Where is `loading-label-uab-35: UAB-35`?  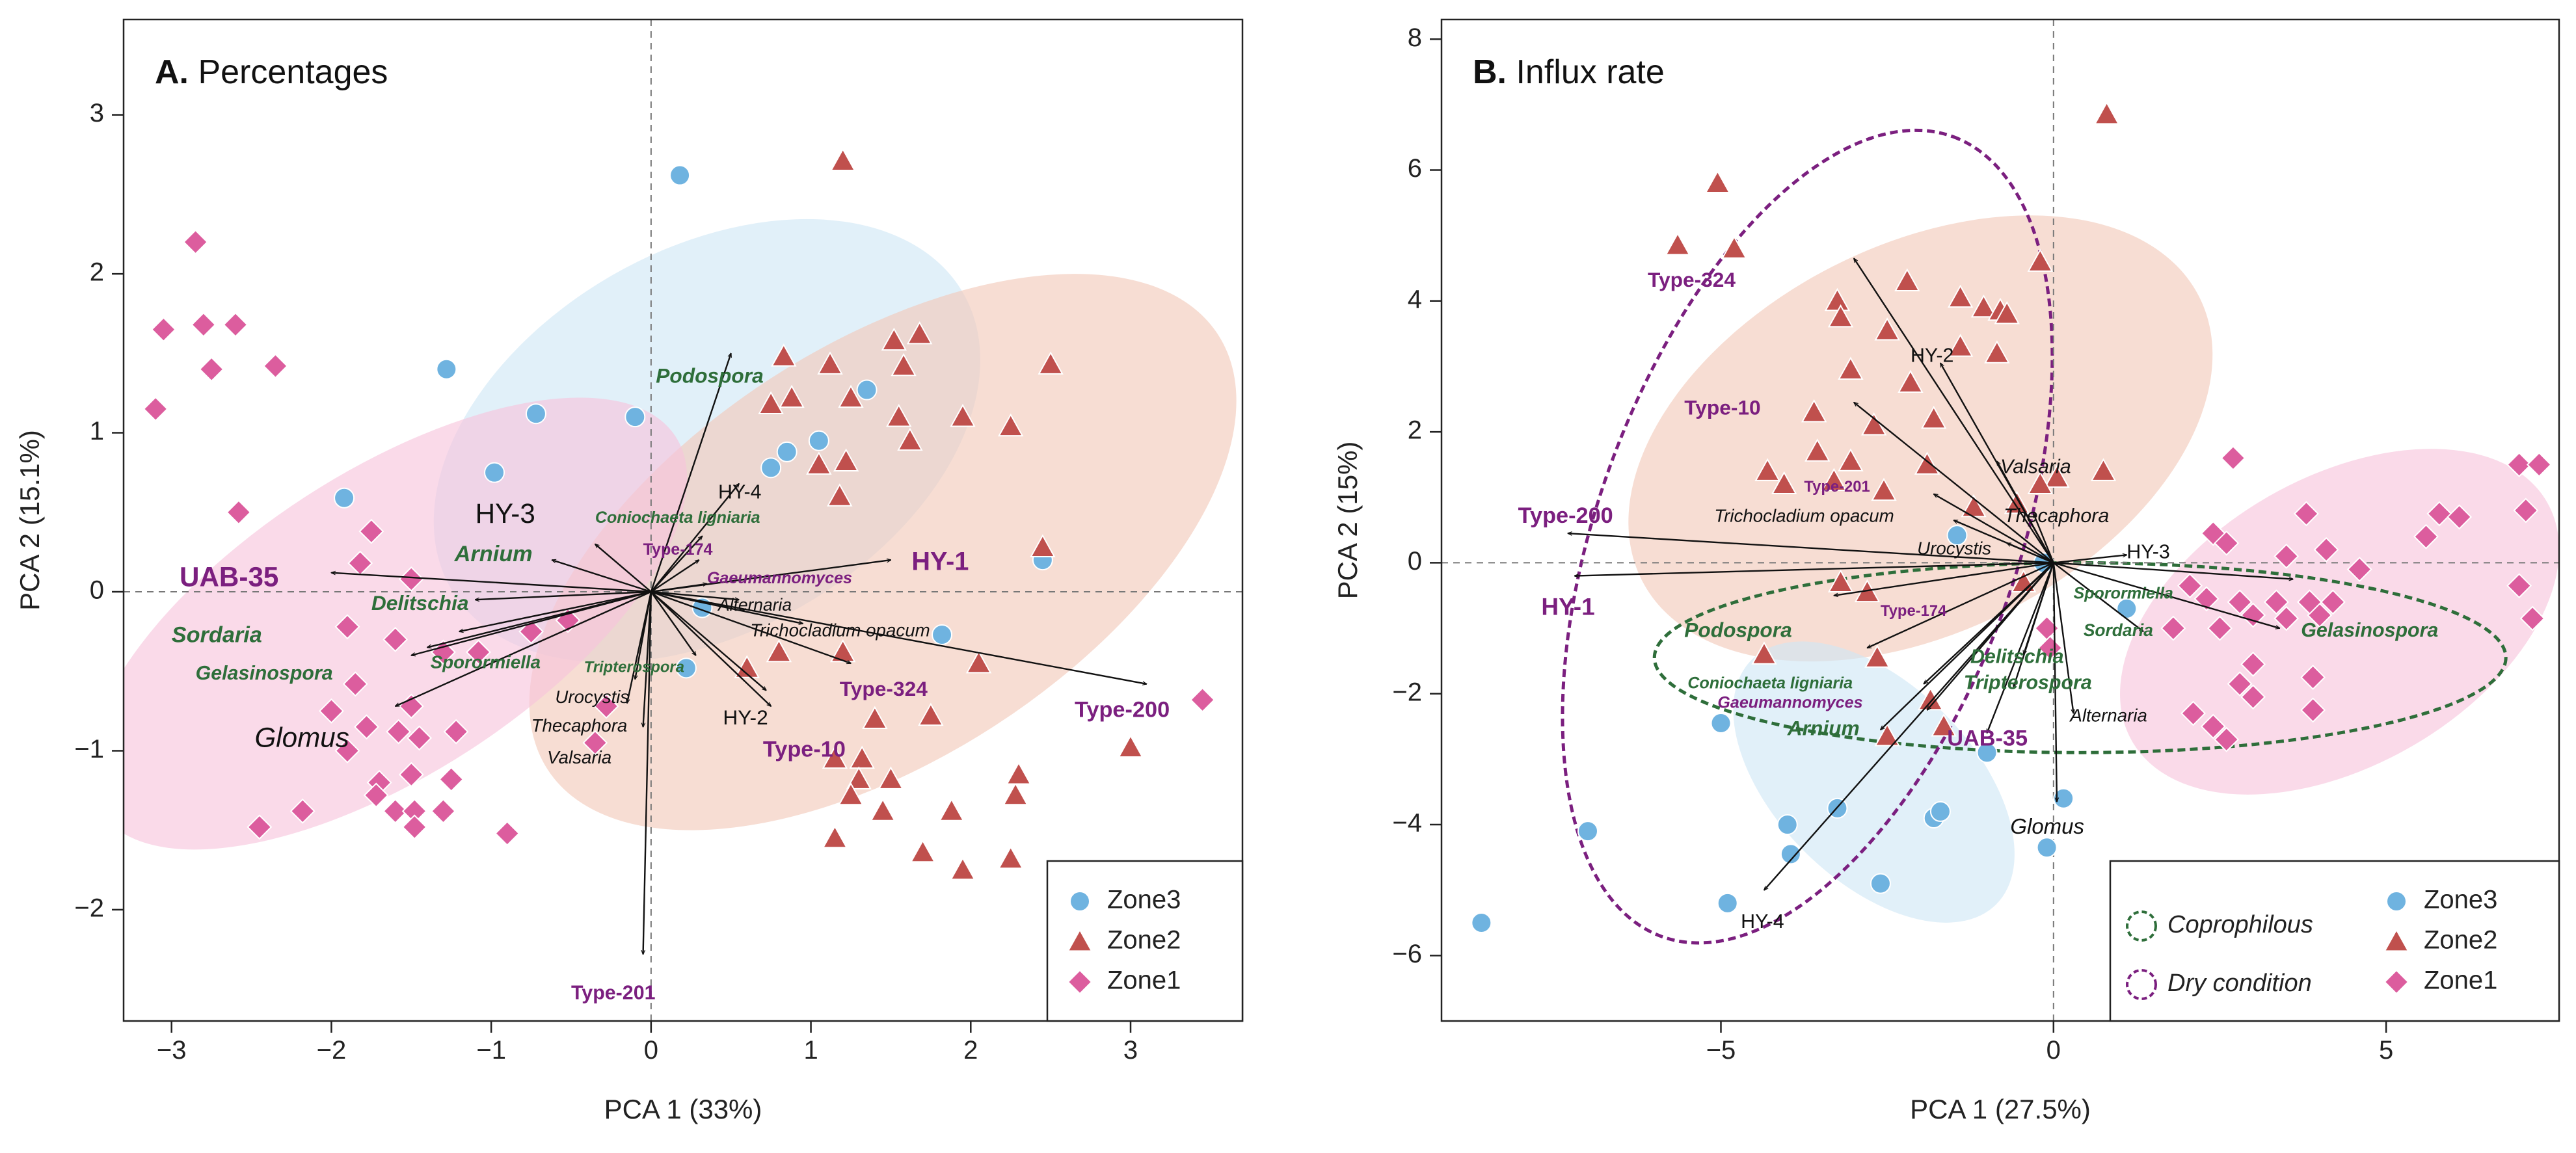
loading-label-uab-35: UAB-35 is located at coordinates (1987, 738).